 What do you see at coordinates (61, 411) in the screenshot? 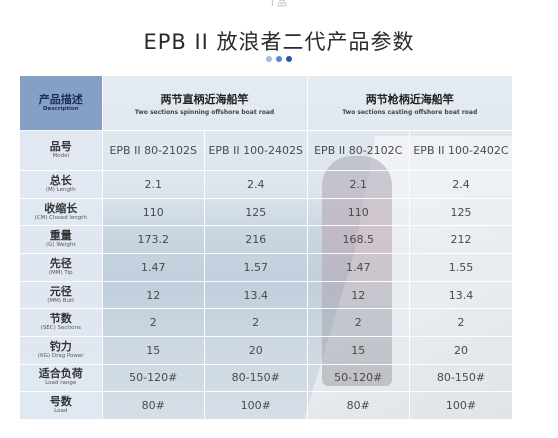
I see `spec-label-en: Load` at bounding box center [61, 411].